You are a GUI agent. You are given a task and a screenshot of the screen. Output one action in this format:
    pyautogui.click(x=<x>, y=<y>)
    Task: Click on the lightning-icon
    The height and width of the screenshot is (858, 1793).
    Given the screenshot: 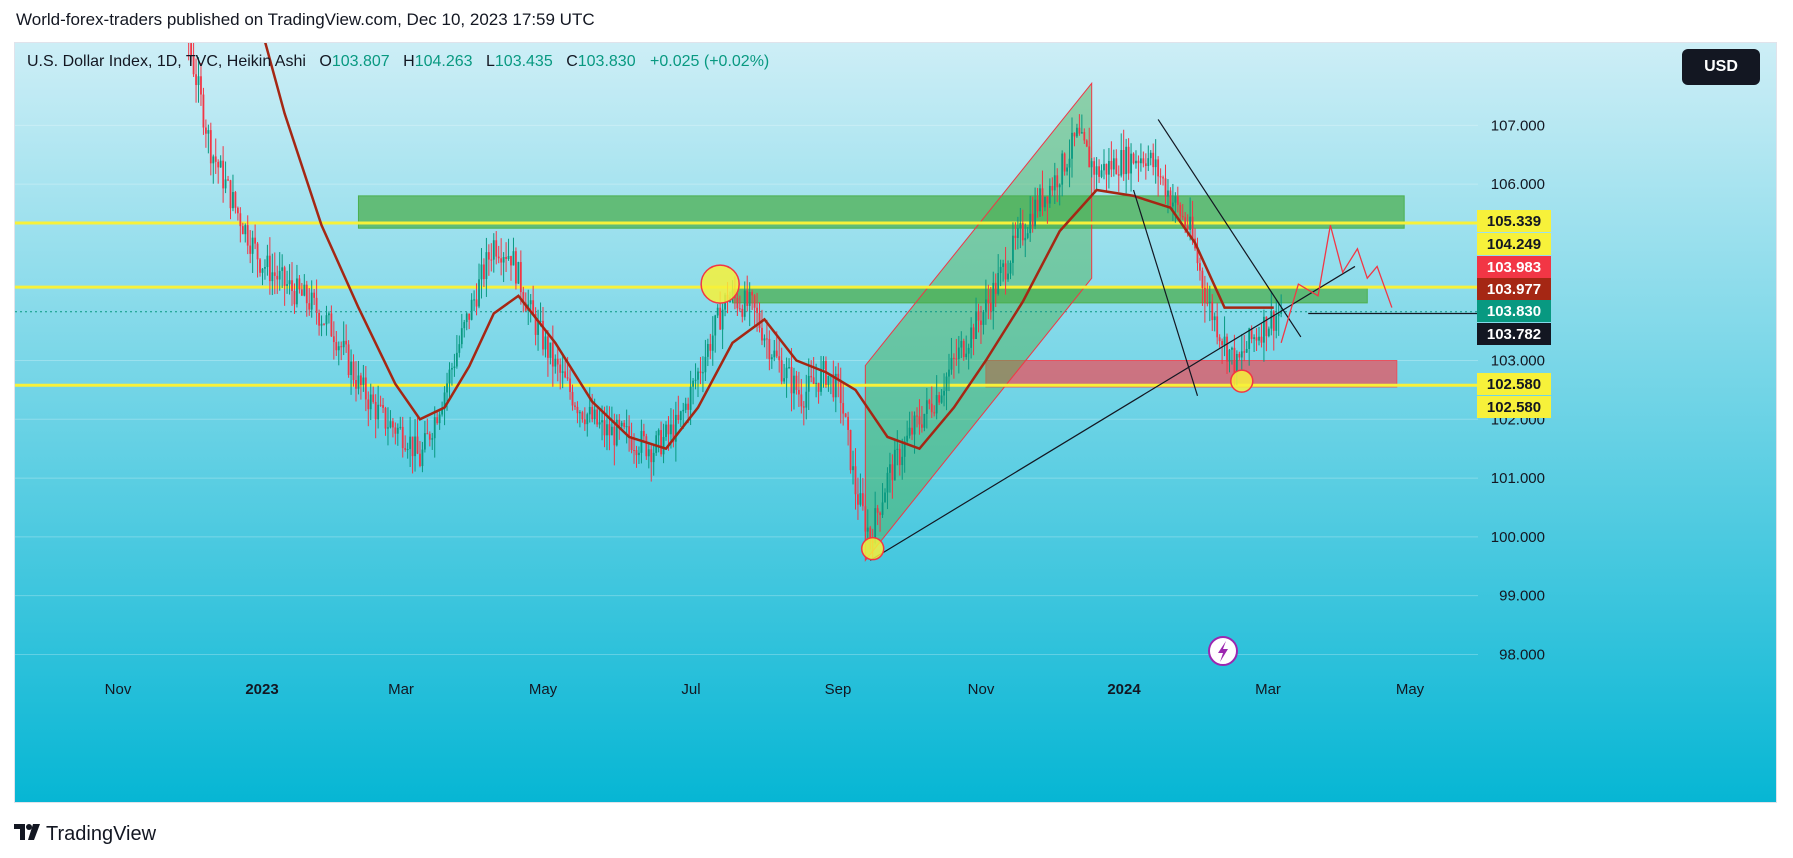 What is the action you would take?
    pyautogui.click(x=1223, y=651)
    